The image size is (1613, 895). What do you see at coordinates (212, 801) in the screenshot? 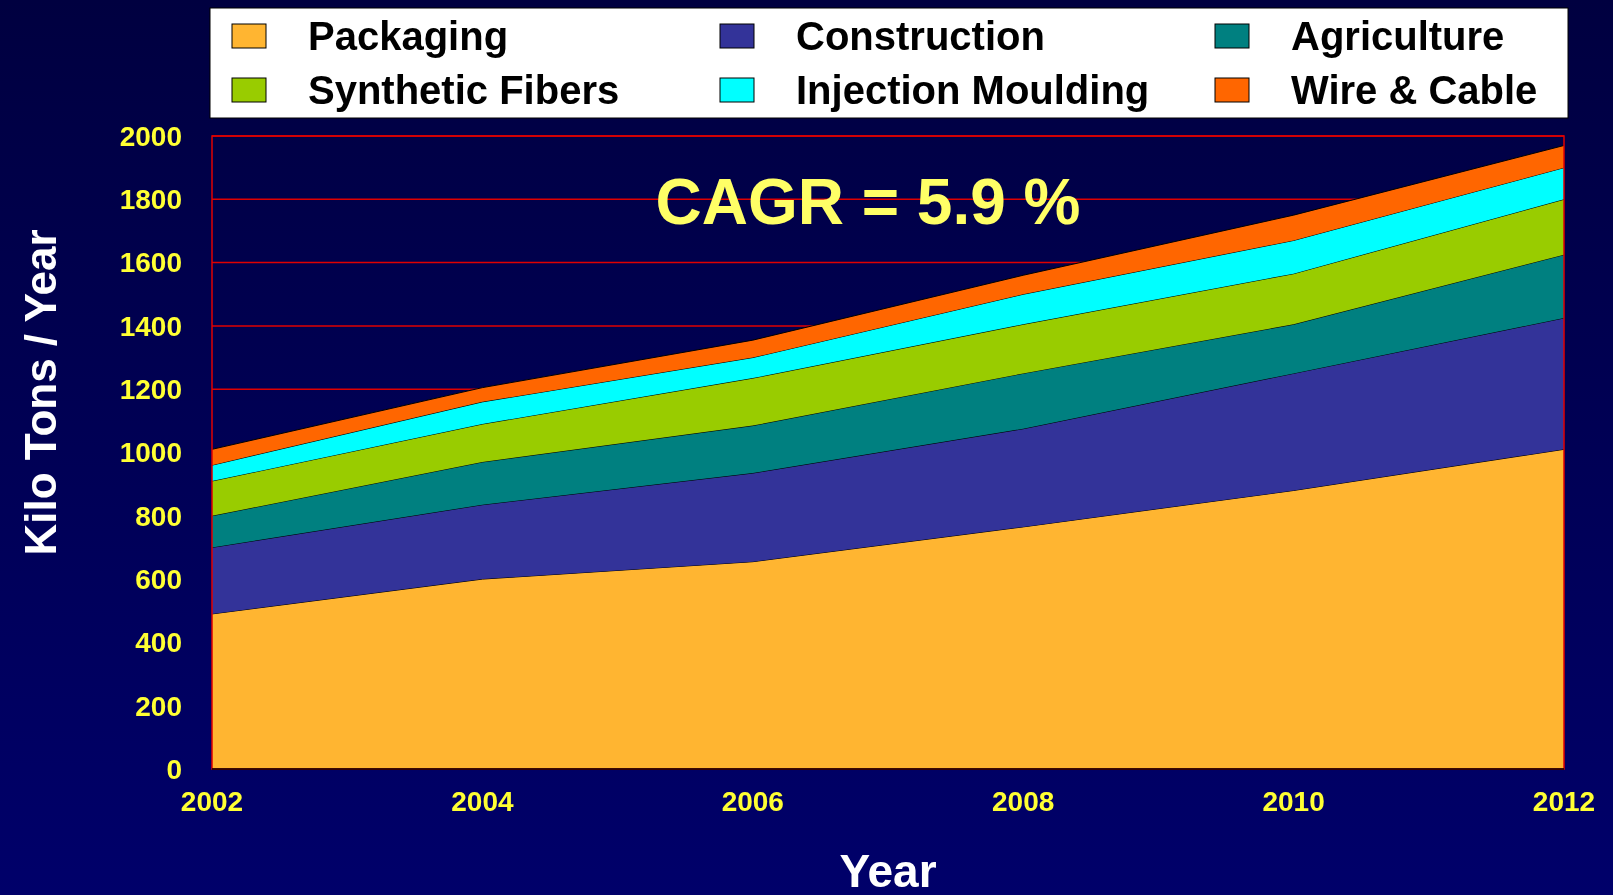
I see `x-tick-label: 2002` at bounding box center [212, 801].